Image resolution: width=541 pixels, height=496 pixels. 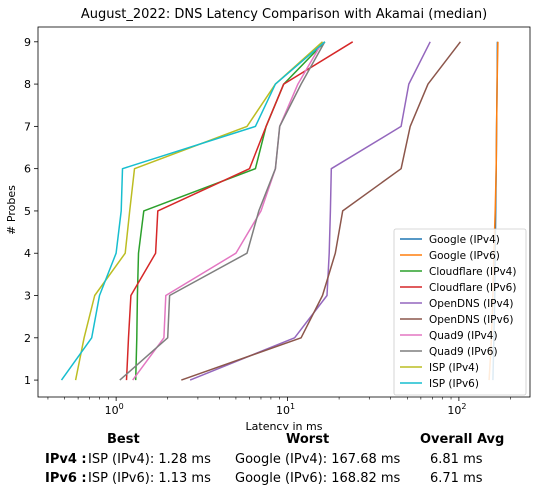 What do you see at coordinates (463, 352) in the screenshot?
I see `legend-label-7: Quad9 (IPv6)` at bounding box center [463, 352].